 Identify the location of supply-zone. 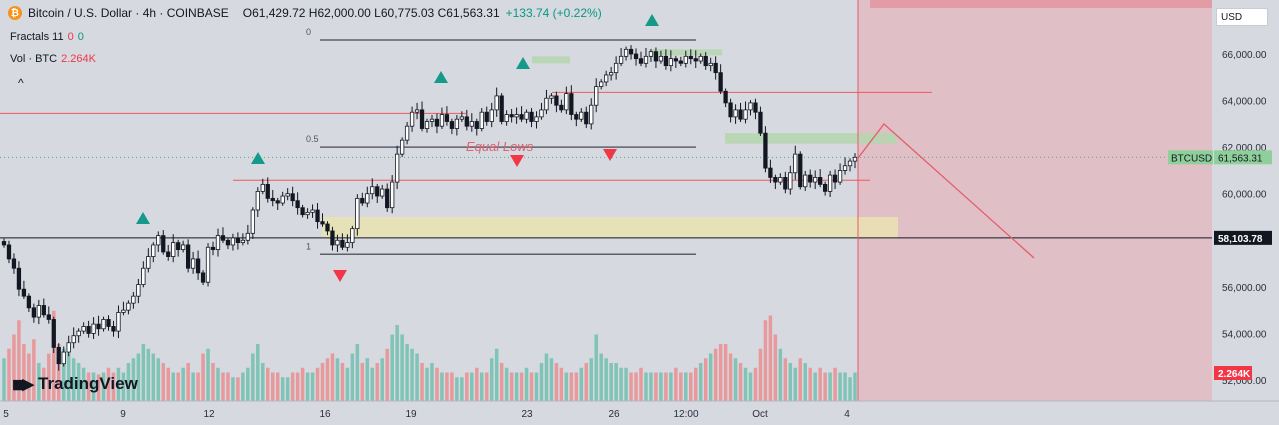
(811, 138).